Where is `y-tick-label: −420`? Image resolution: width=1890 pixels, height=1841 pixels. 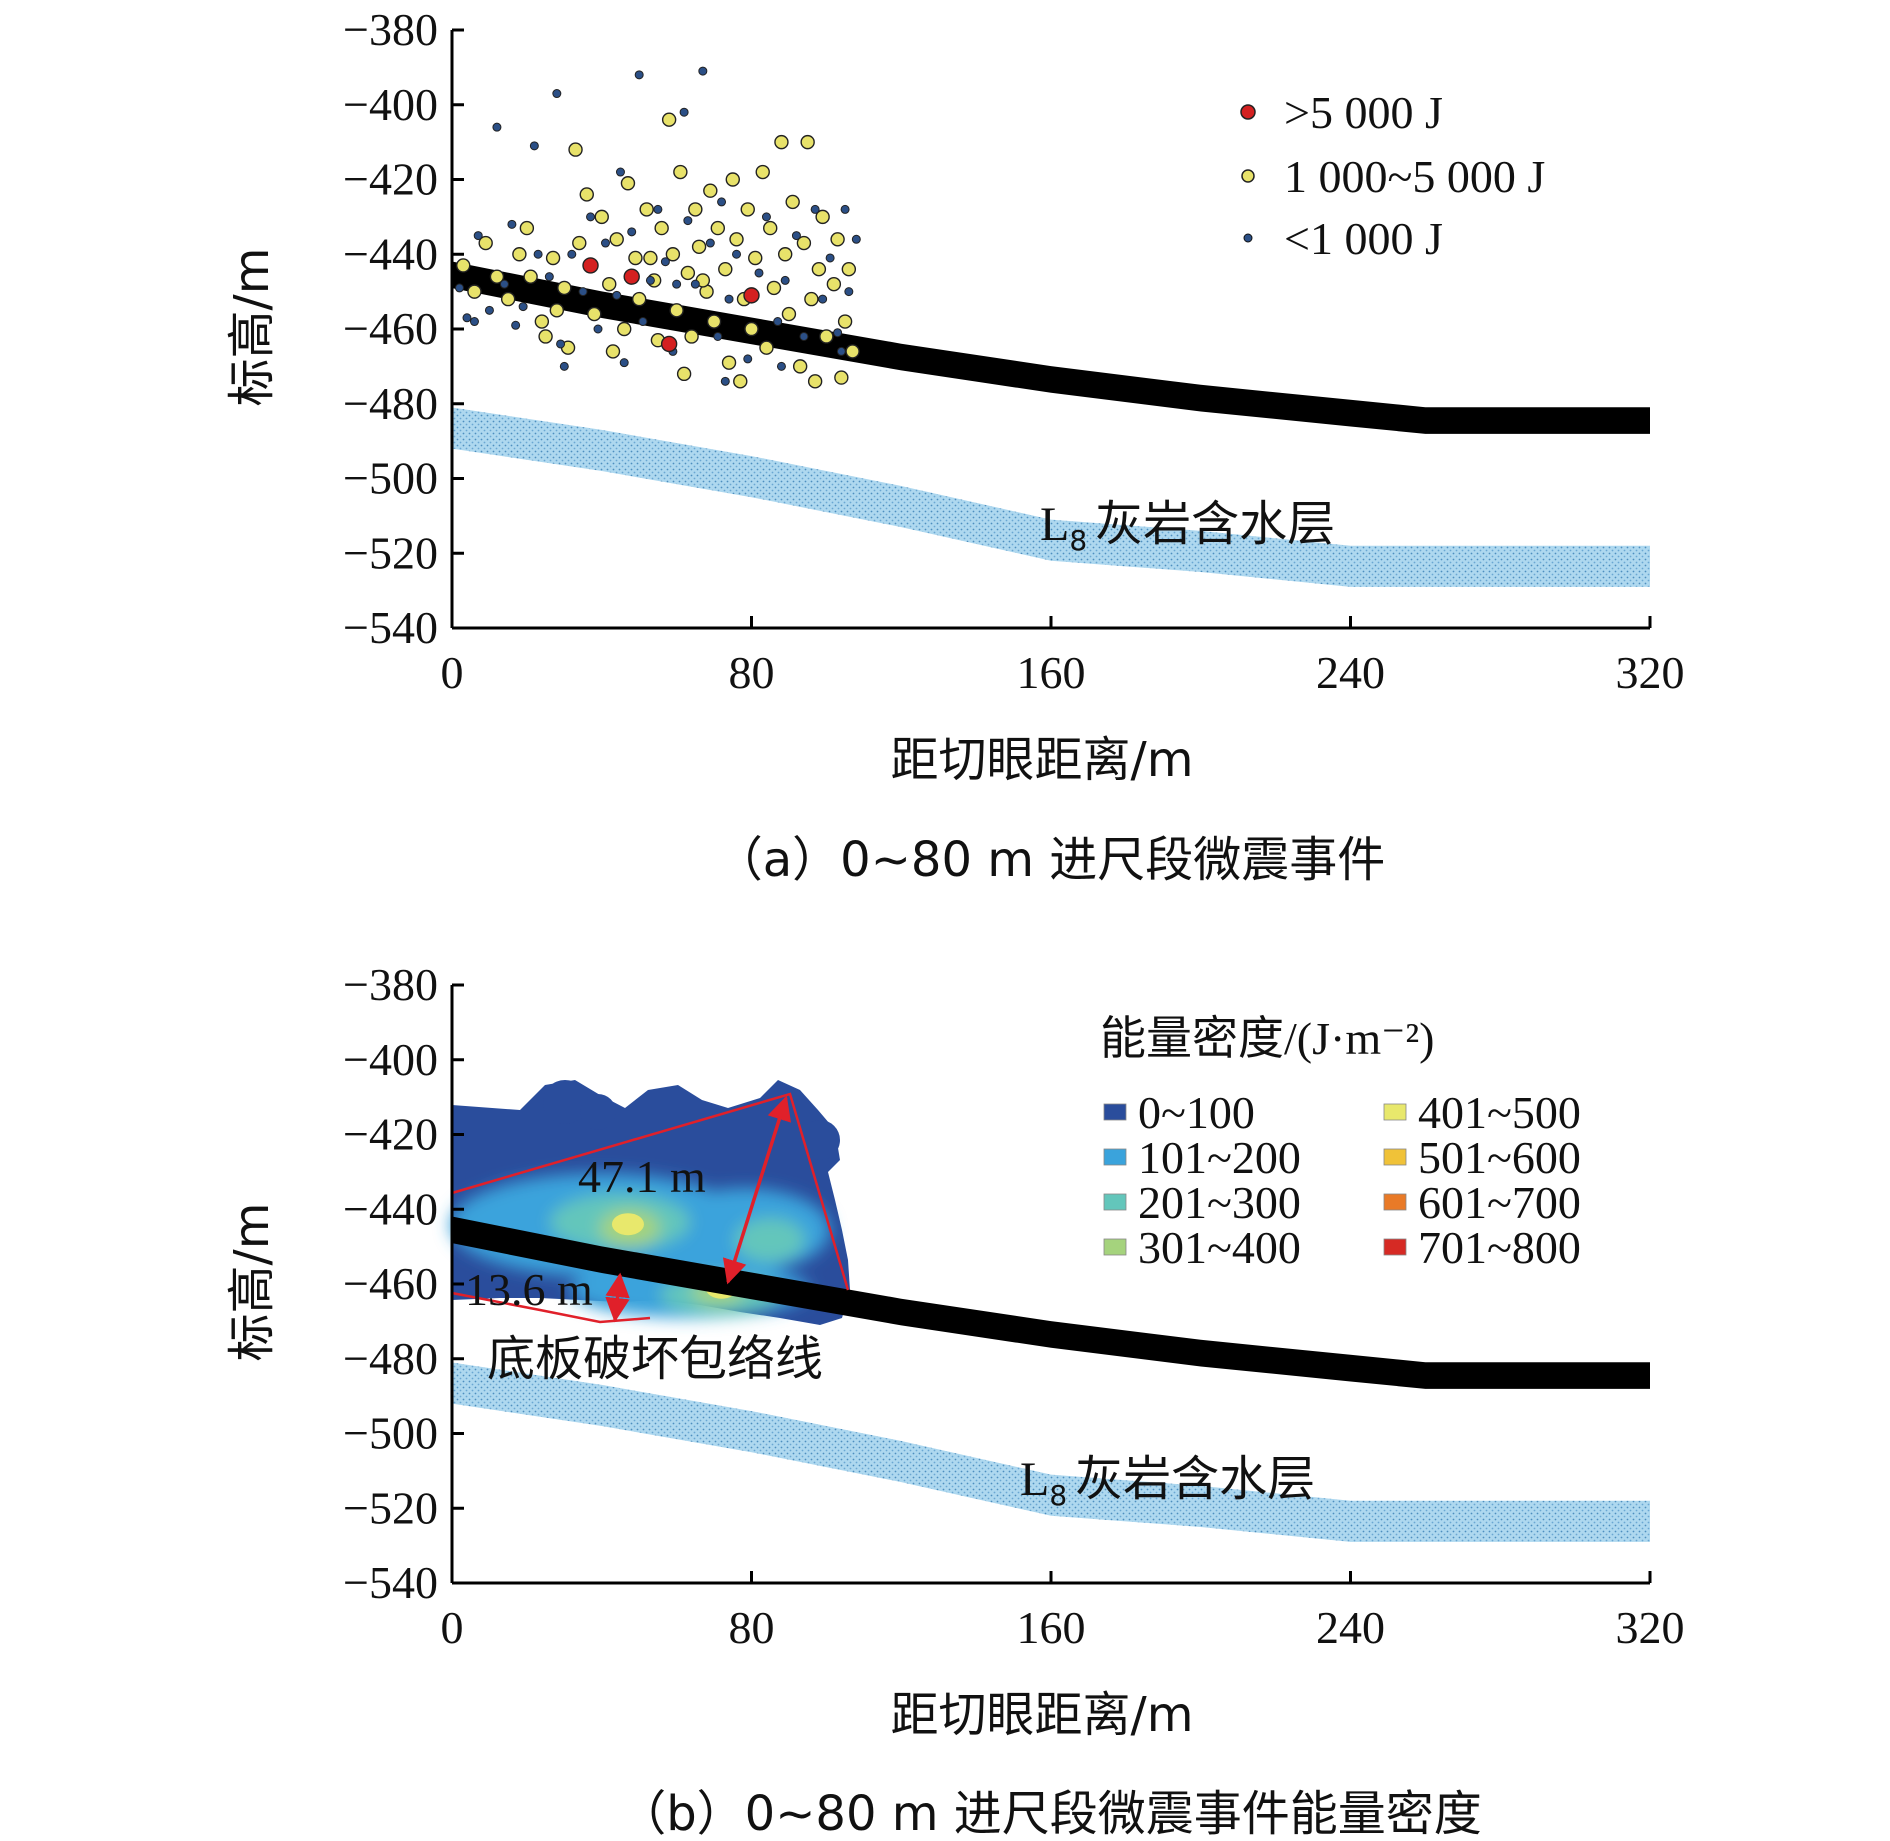
y-tick-label: −420 is located at coordinates (390, 1134).